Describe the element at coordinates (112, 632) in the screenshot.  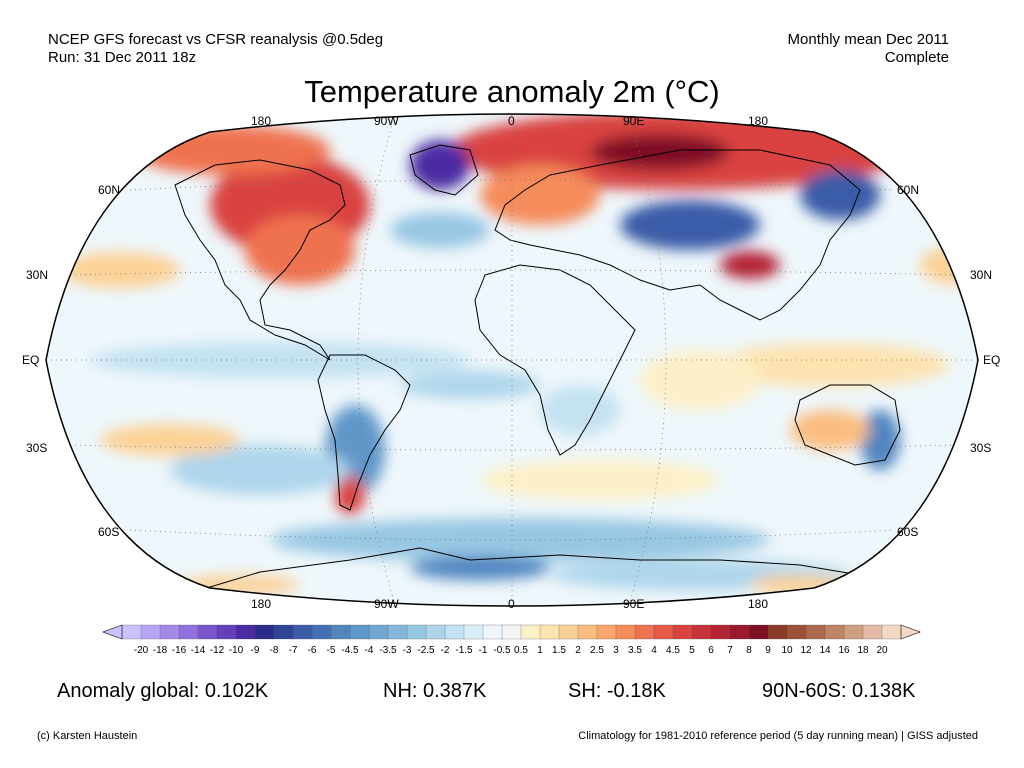
I see `colorbar-left-arrow` at that location.